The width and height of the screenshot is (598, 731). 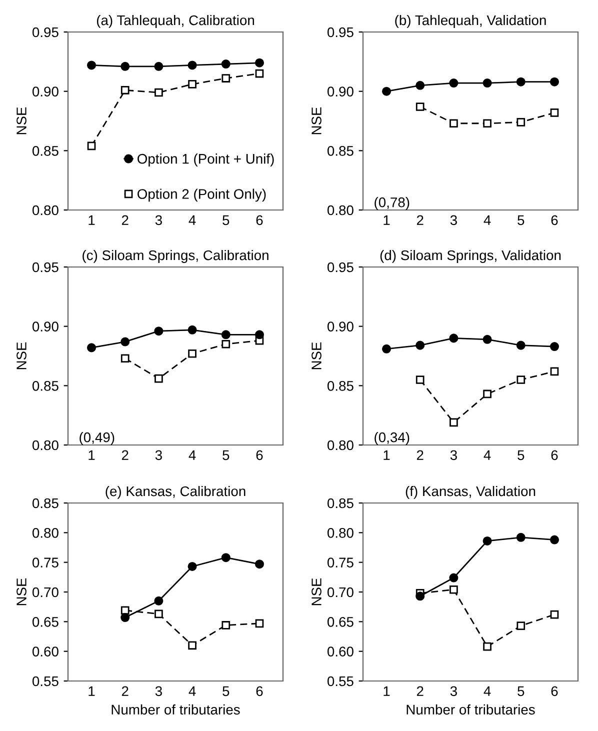 I want to click on chart-title: (f) Kansas, Validation, so click(x=471, y=492).